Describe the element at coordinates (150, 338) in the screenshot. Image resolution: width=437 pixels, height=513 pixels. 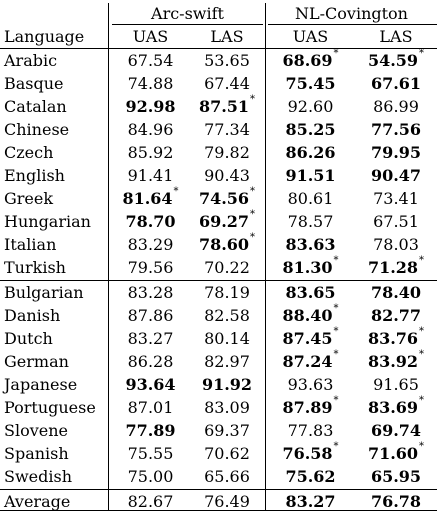
I see `score-value: 83.27` at that location.